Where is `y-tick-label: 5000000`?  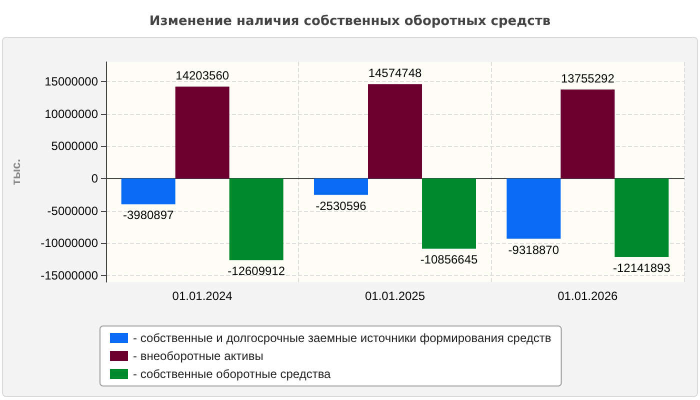 y-tick-label: 5000000 is located at coordinates (74, 146).